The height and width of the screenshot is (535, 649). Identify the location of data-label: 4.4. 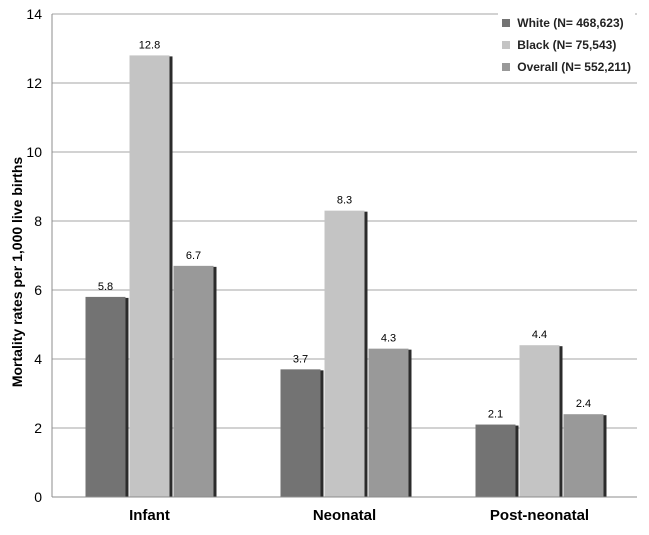
(539, 335).